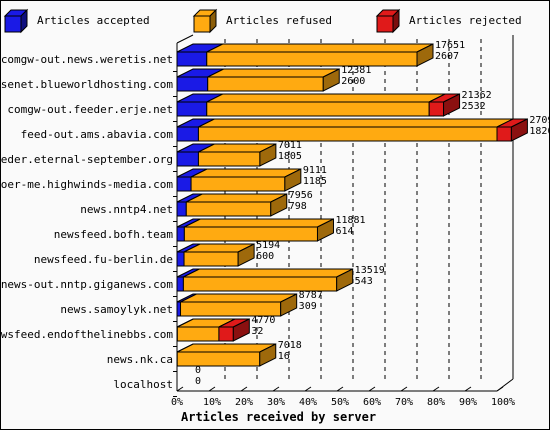 The width and height of the screenshot is (550, 430). What do you see at coordinates (290, 345) in the screenshot?
I see `bar-total-label: 7018` at bounding box center [290, 345].